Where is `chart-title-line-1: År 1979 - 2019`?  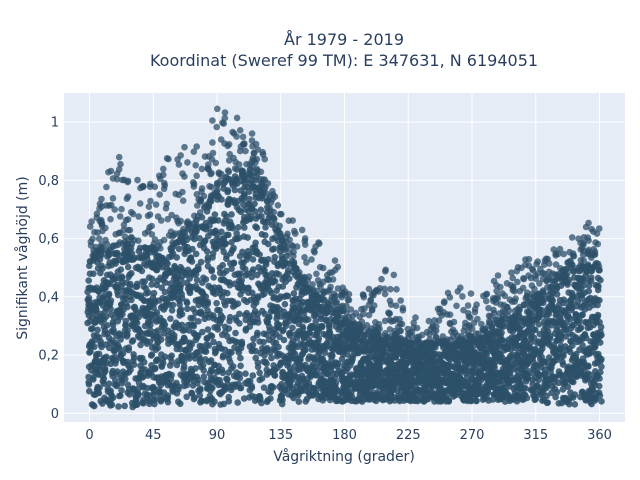
chart-title-line-1: År 1979 - 2019 is located at coordinates (344, 39).